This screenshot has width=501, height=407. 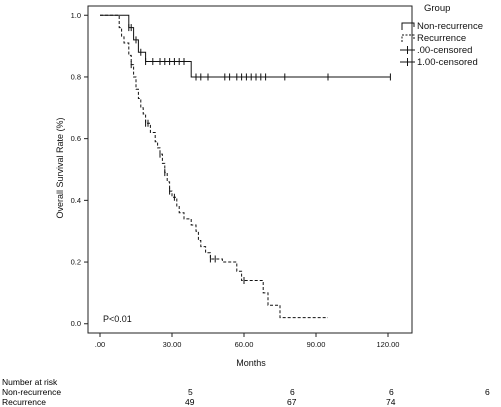 What do you see at coordinates (172, 344) in the screenshot?
I see `x-tick-label: 30.00` at bounding box center [172, 344].